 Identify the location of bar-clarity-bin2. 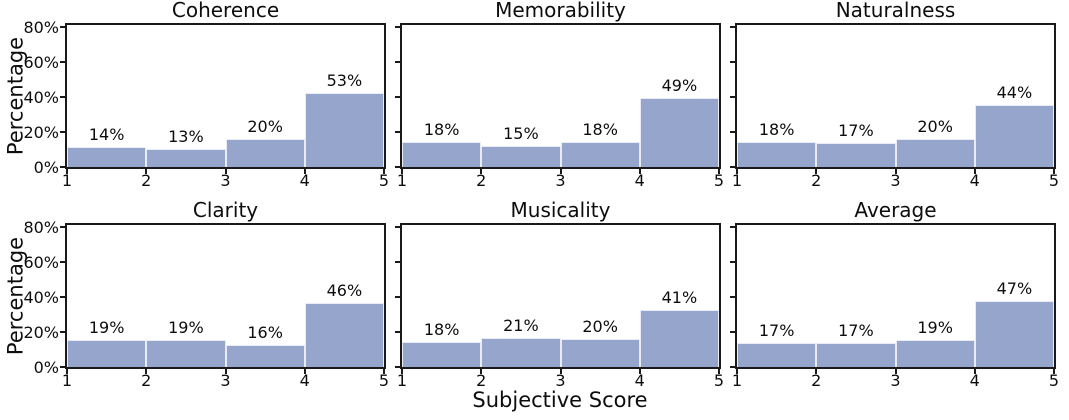
(186, 353).